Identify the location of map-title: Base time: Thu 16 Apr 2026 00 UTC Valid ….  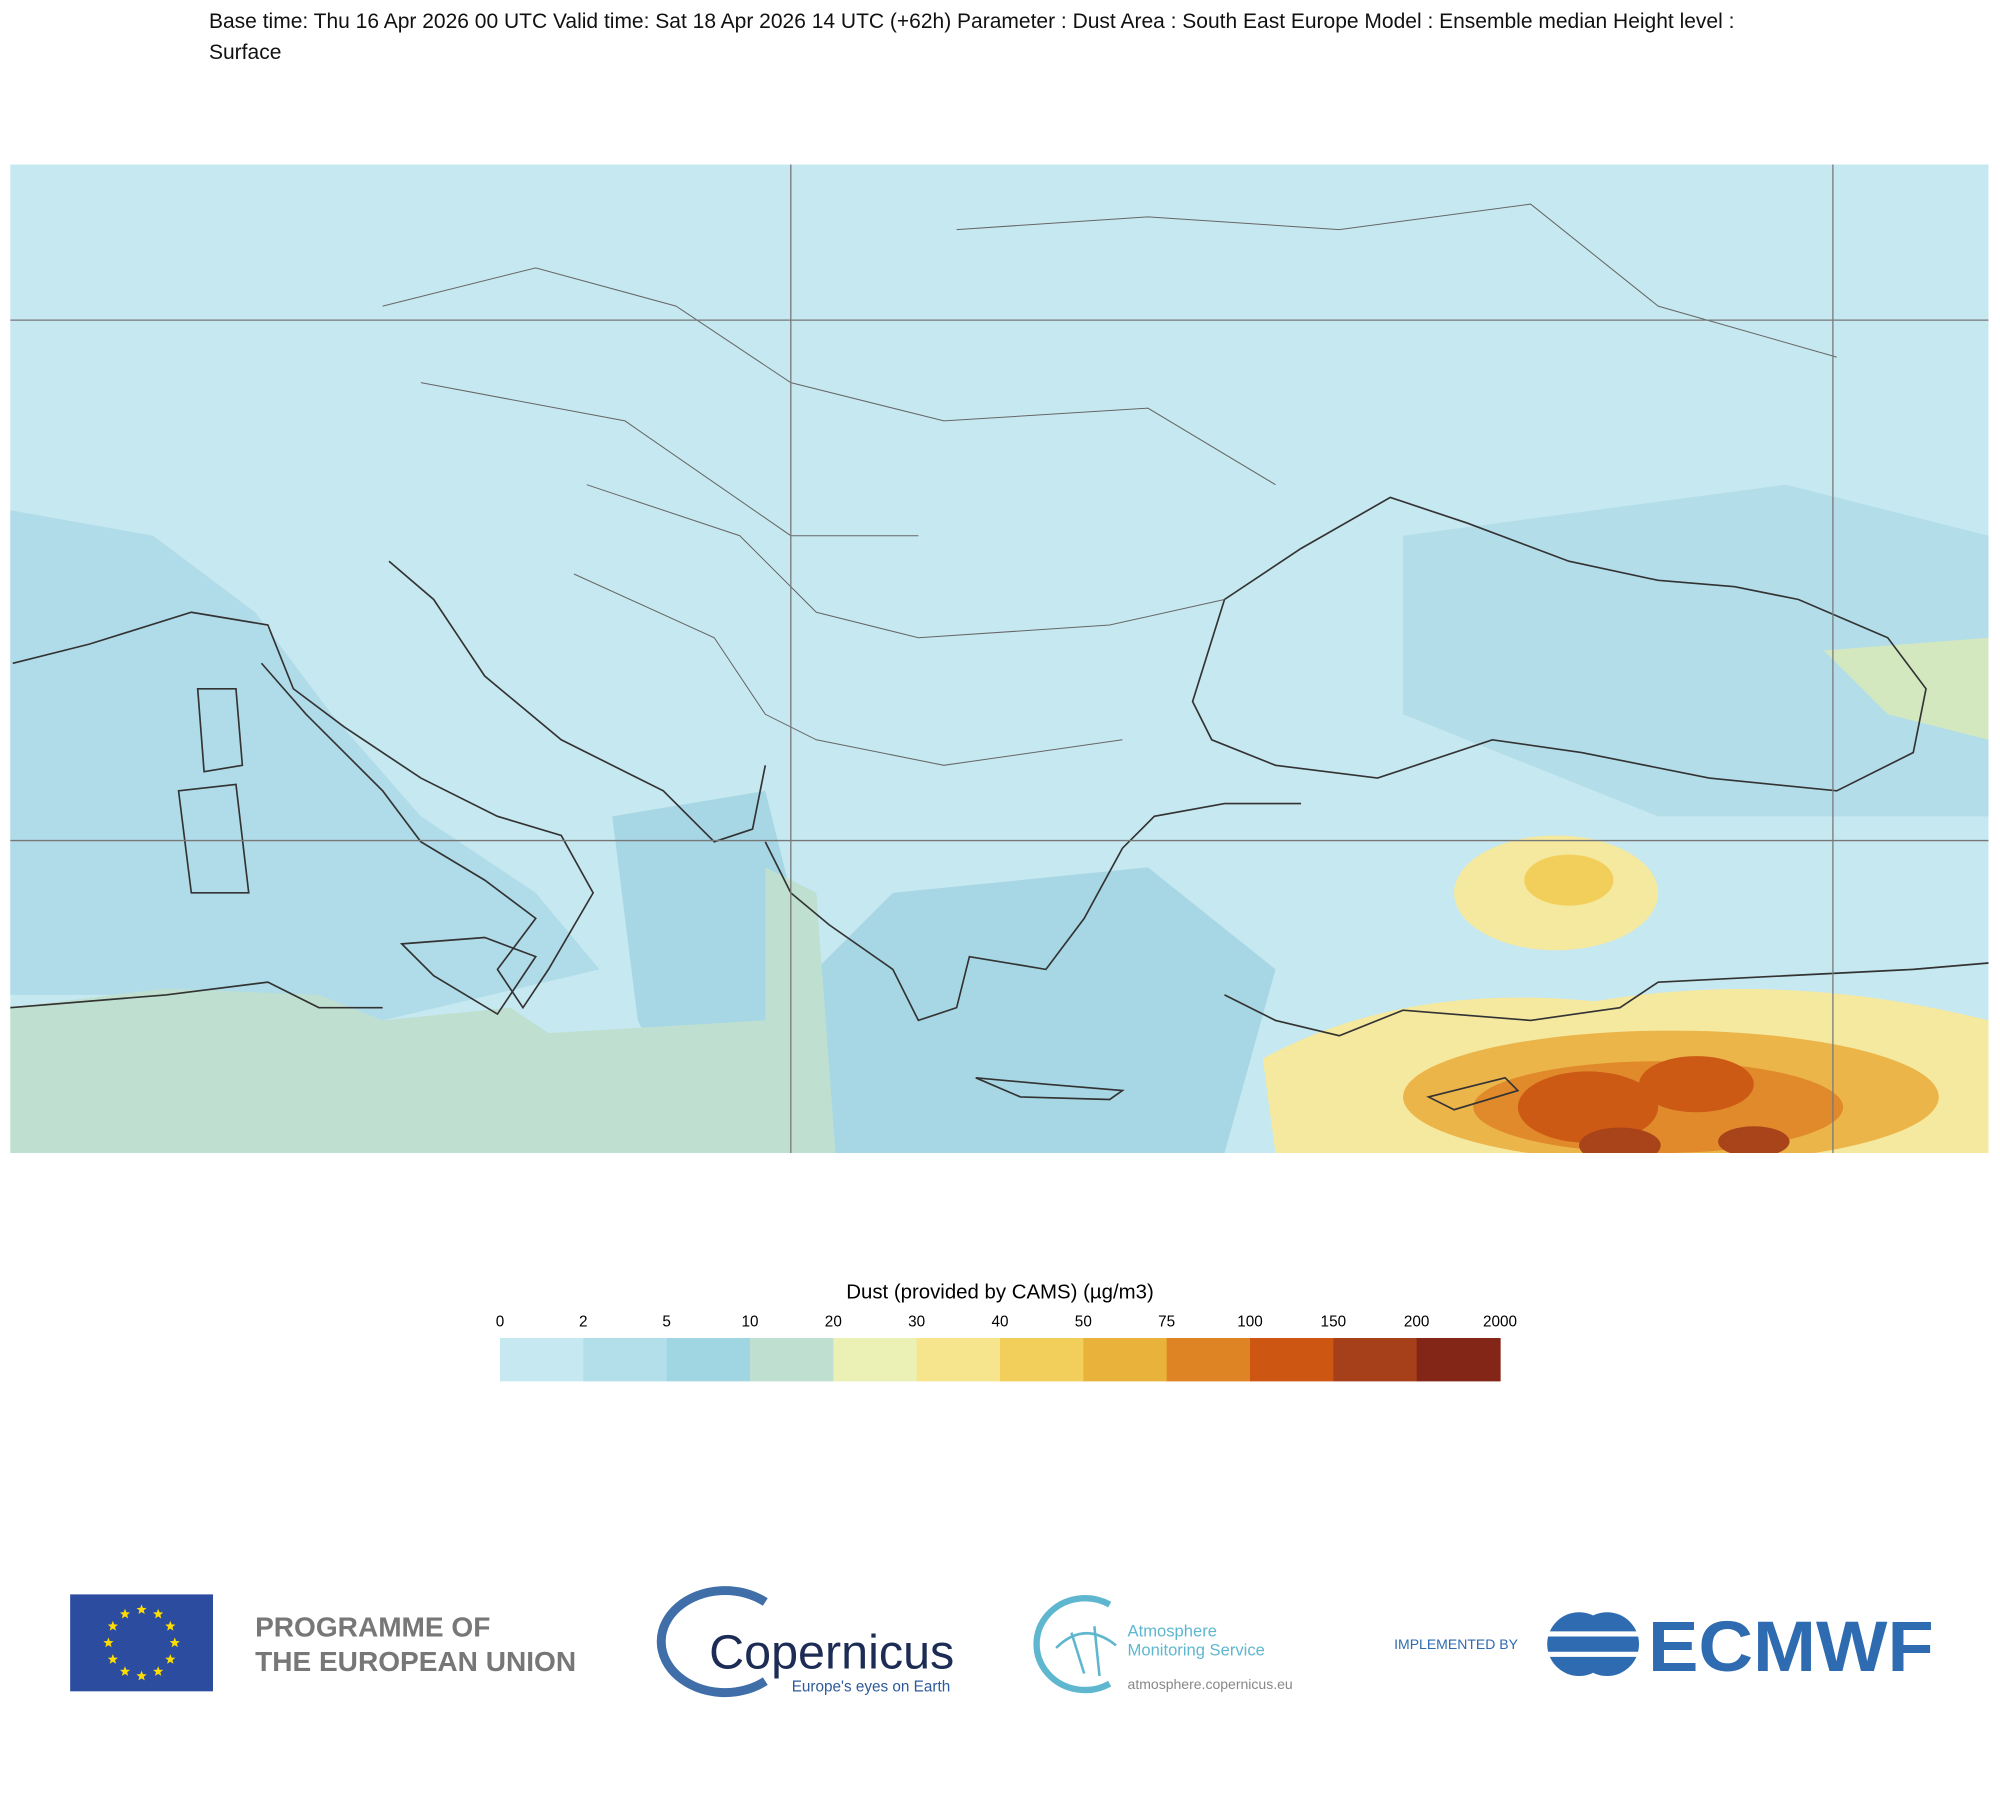
(972, 37).